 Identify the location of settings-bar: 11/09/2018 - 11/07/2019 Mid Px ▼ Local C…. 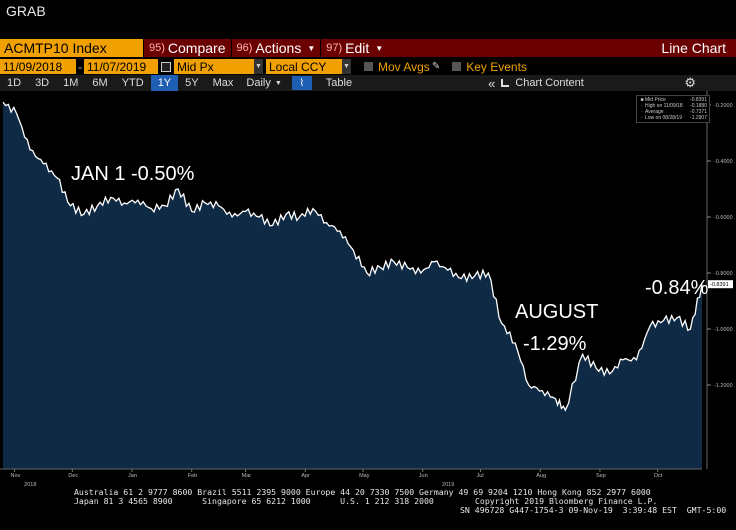
(368, 66).